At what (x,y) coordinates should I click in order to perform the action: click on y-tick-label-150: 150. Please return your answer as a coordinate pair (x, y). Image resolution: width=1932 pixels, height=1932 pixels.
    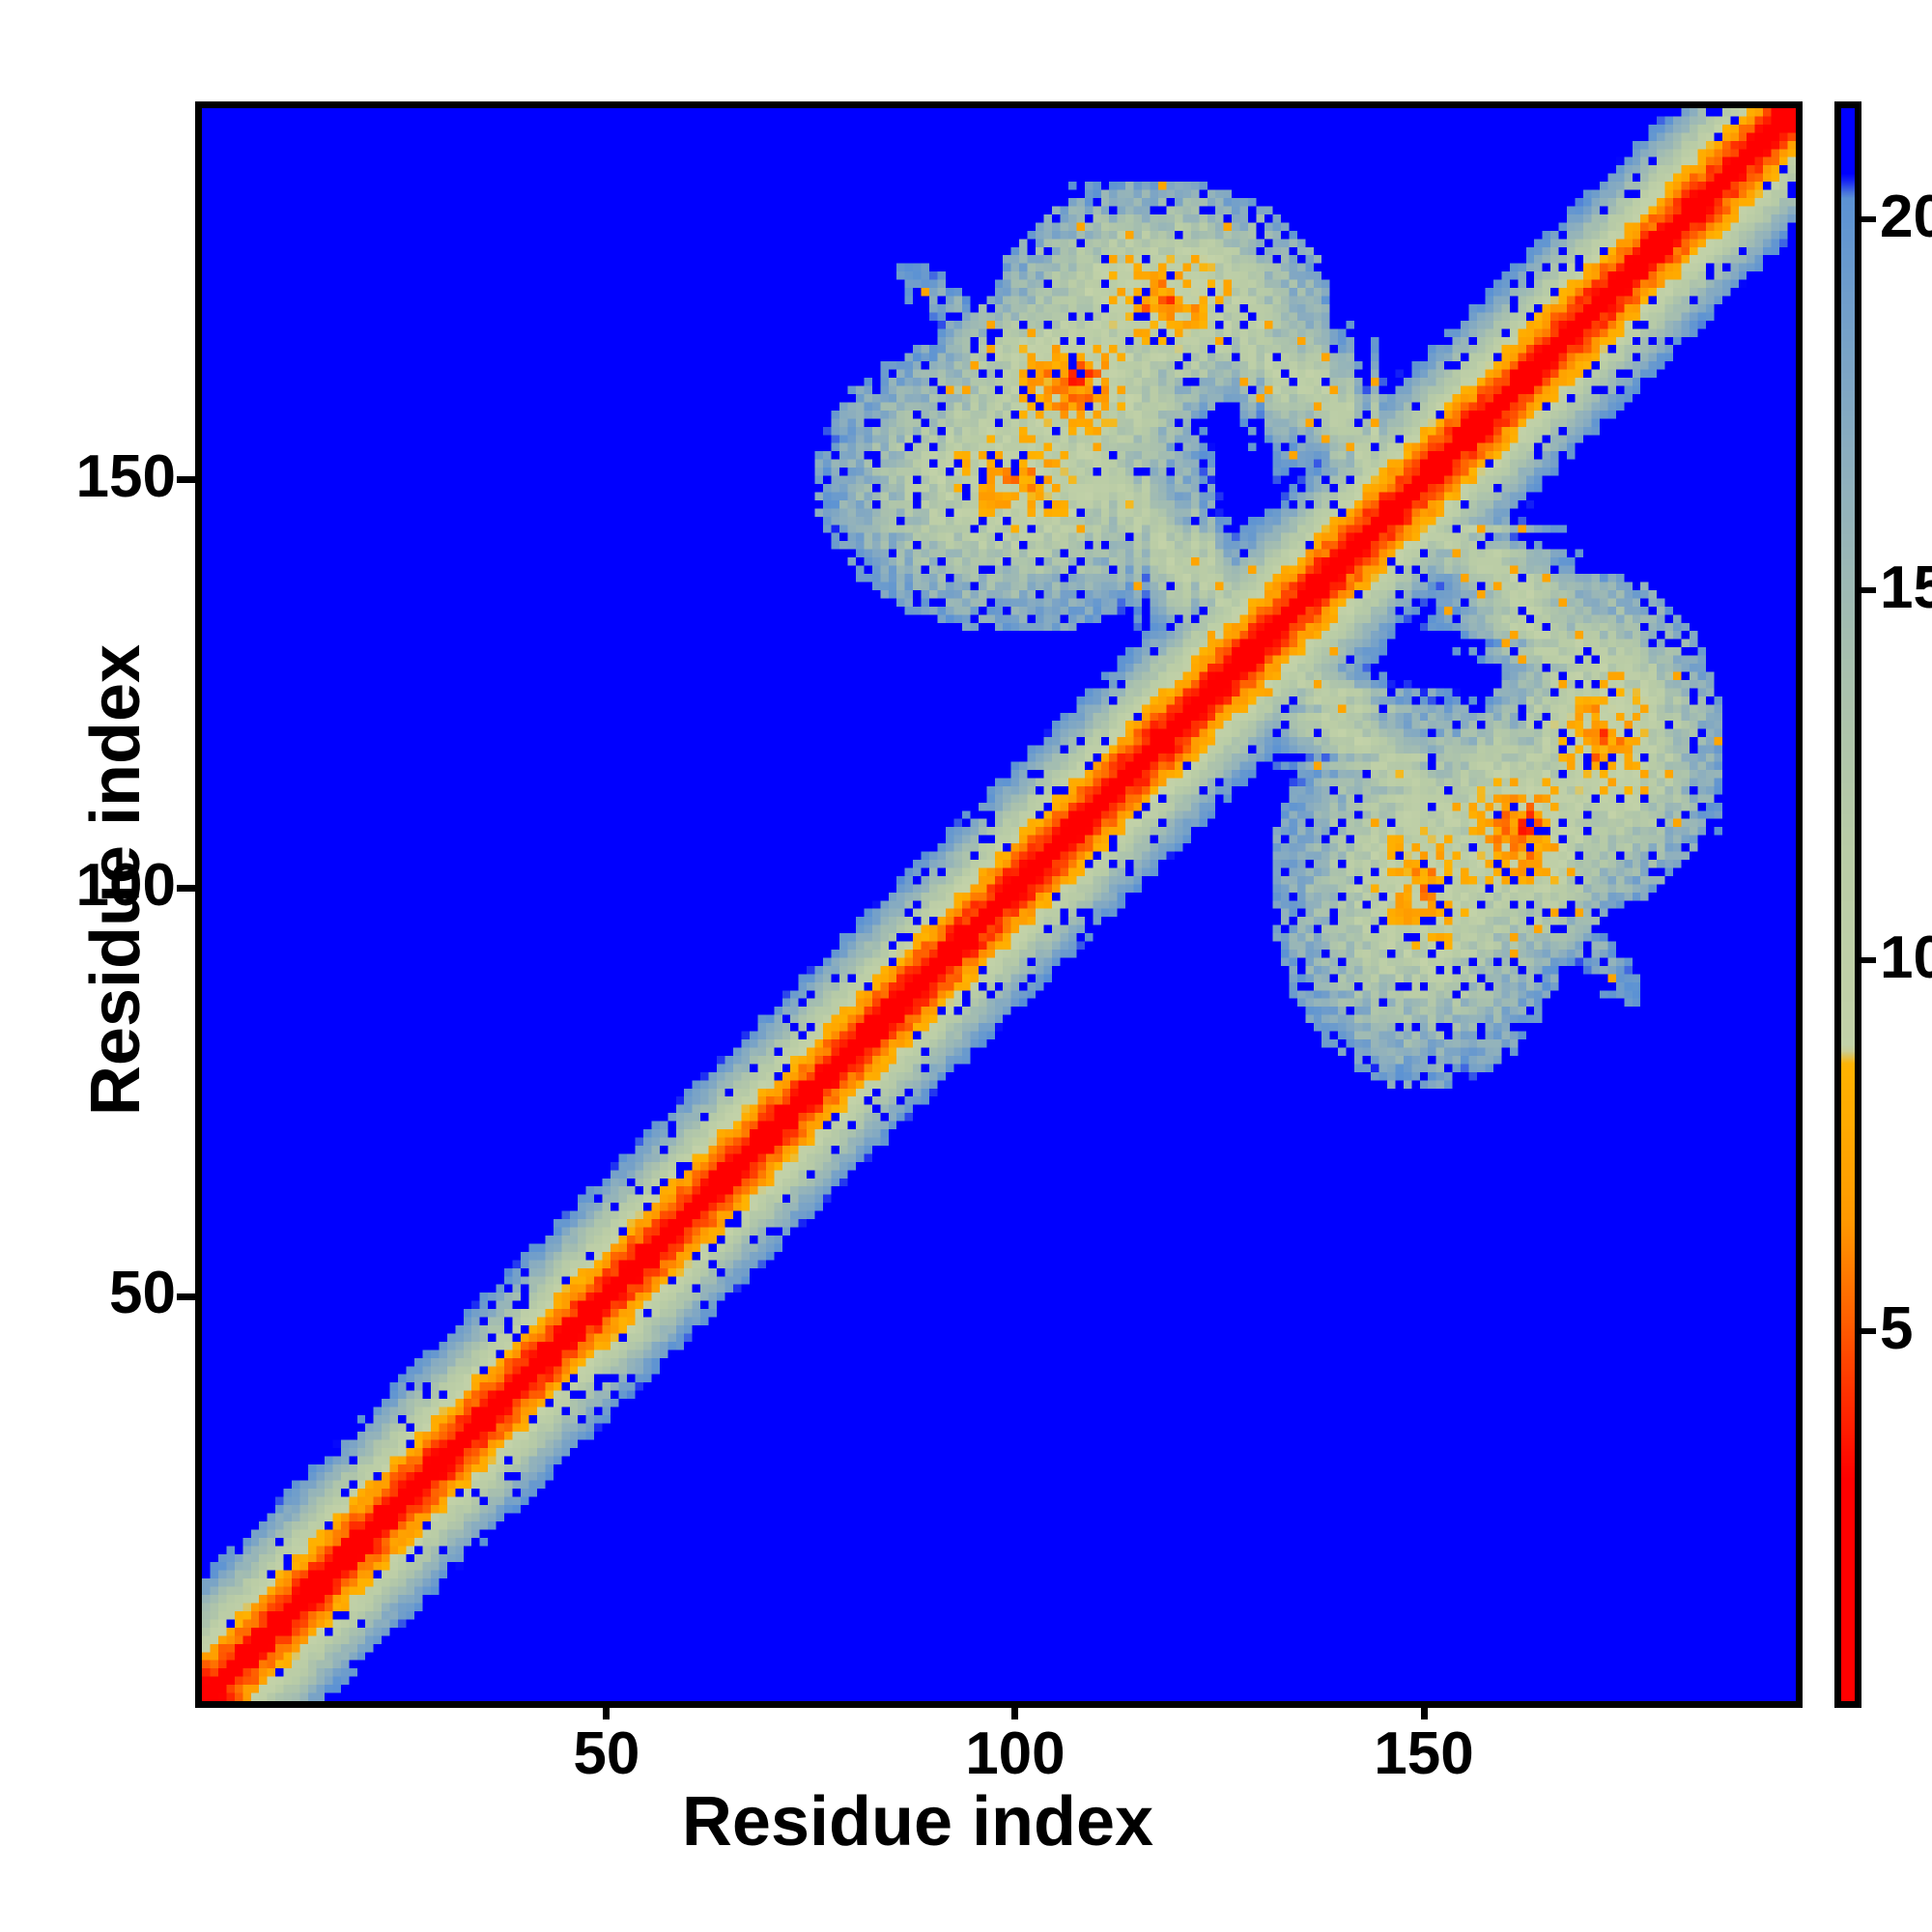
    Looking at the image, I should click on (125, 476).